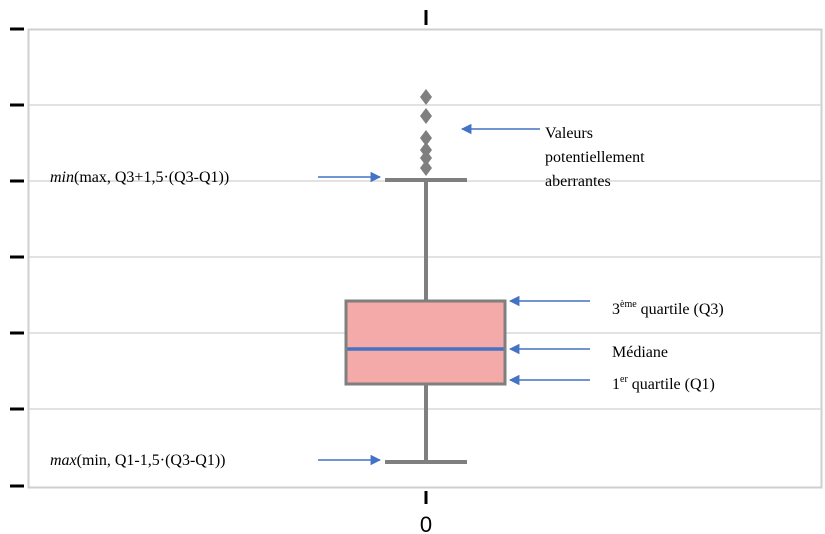  I want to click on q3-label: 3ème quartile (Q3), so click(668, 308).